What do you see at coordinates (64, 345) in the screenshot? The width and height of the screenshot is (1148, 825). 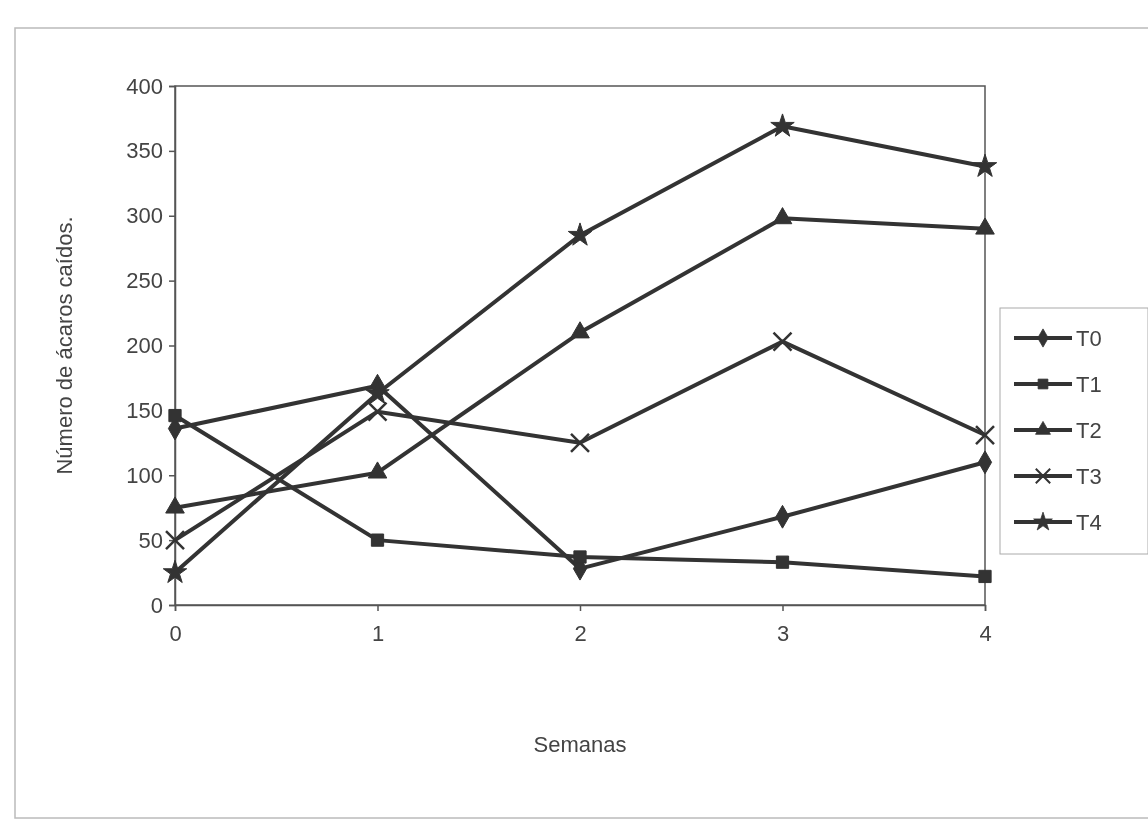 I see `y-axis-title: Número de ácaros caídos.` at bounding box center [64, 345].